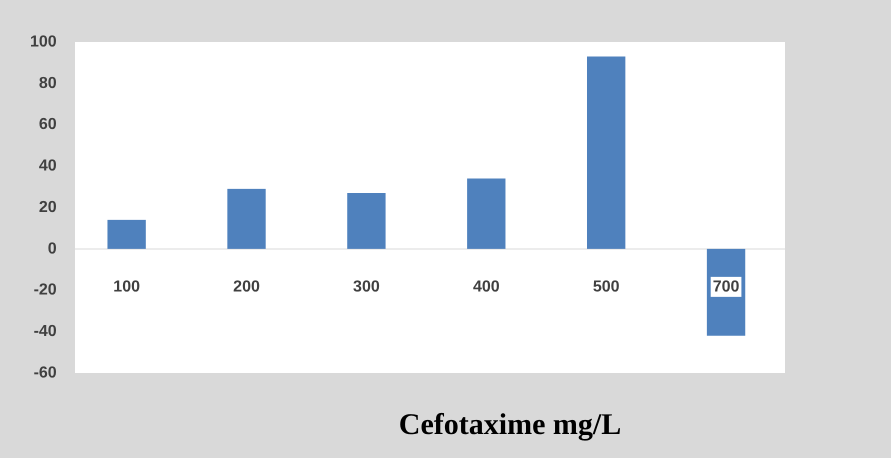 The width and height of the screenshot is (891, 458). What do you see at coordinates (366, 287) in the screenshot?
I see `x-tick-label: 300` at bounding box center [366, 287].